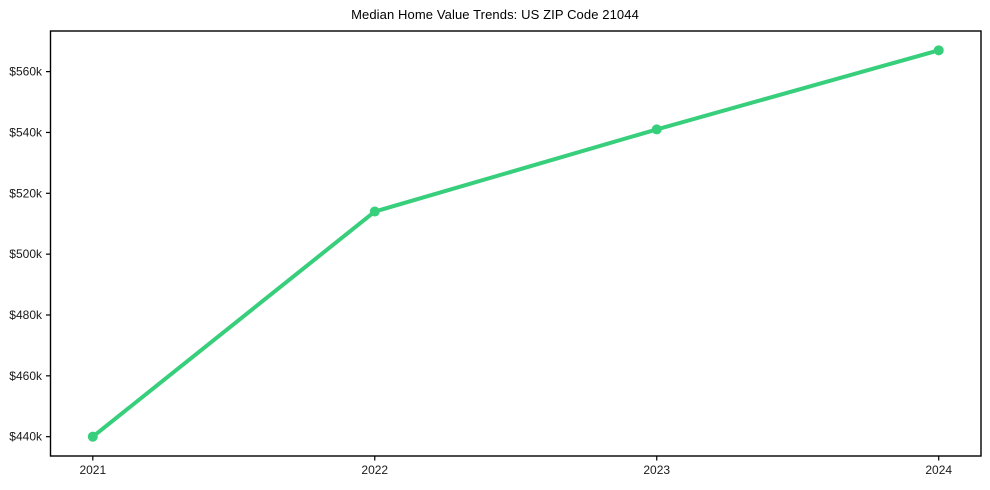 The height and width of the screenshot is (490, 990). I want to click on y-tick-label: $540k, so click(26, 132).